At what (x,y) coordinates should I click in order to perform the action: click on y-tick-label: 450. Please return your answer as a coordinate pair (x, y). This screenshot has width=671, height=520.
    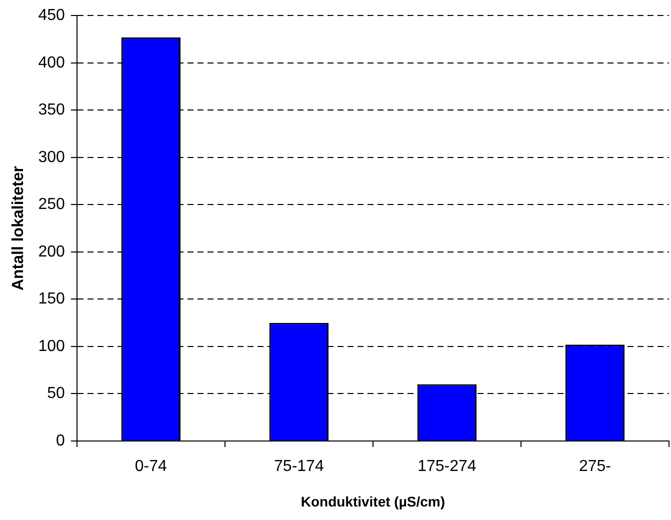
    Looking at the image, I should click on (51, 15).